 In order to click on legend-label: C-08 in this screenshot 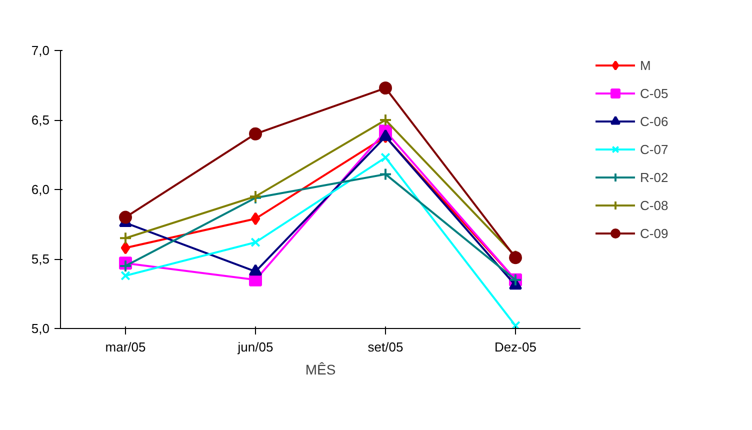, I will do `click(654, 205)`.